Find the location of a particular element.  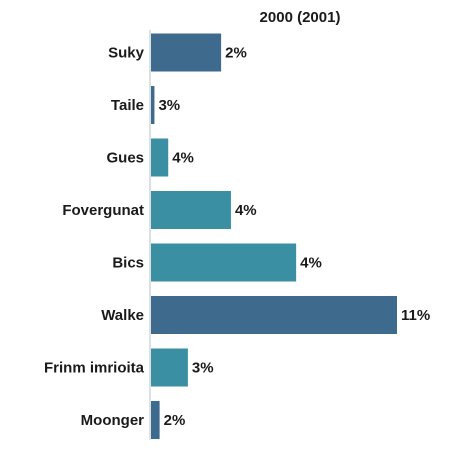

category-label: Gues is located at coordinates (125, 158).